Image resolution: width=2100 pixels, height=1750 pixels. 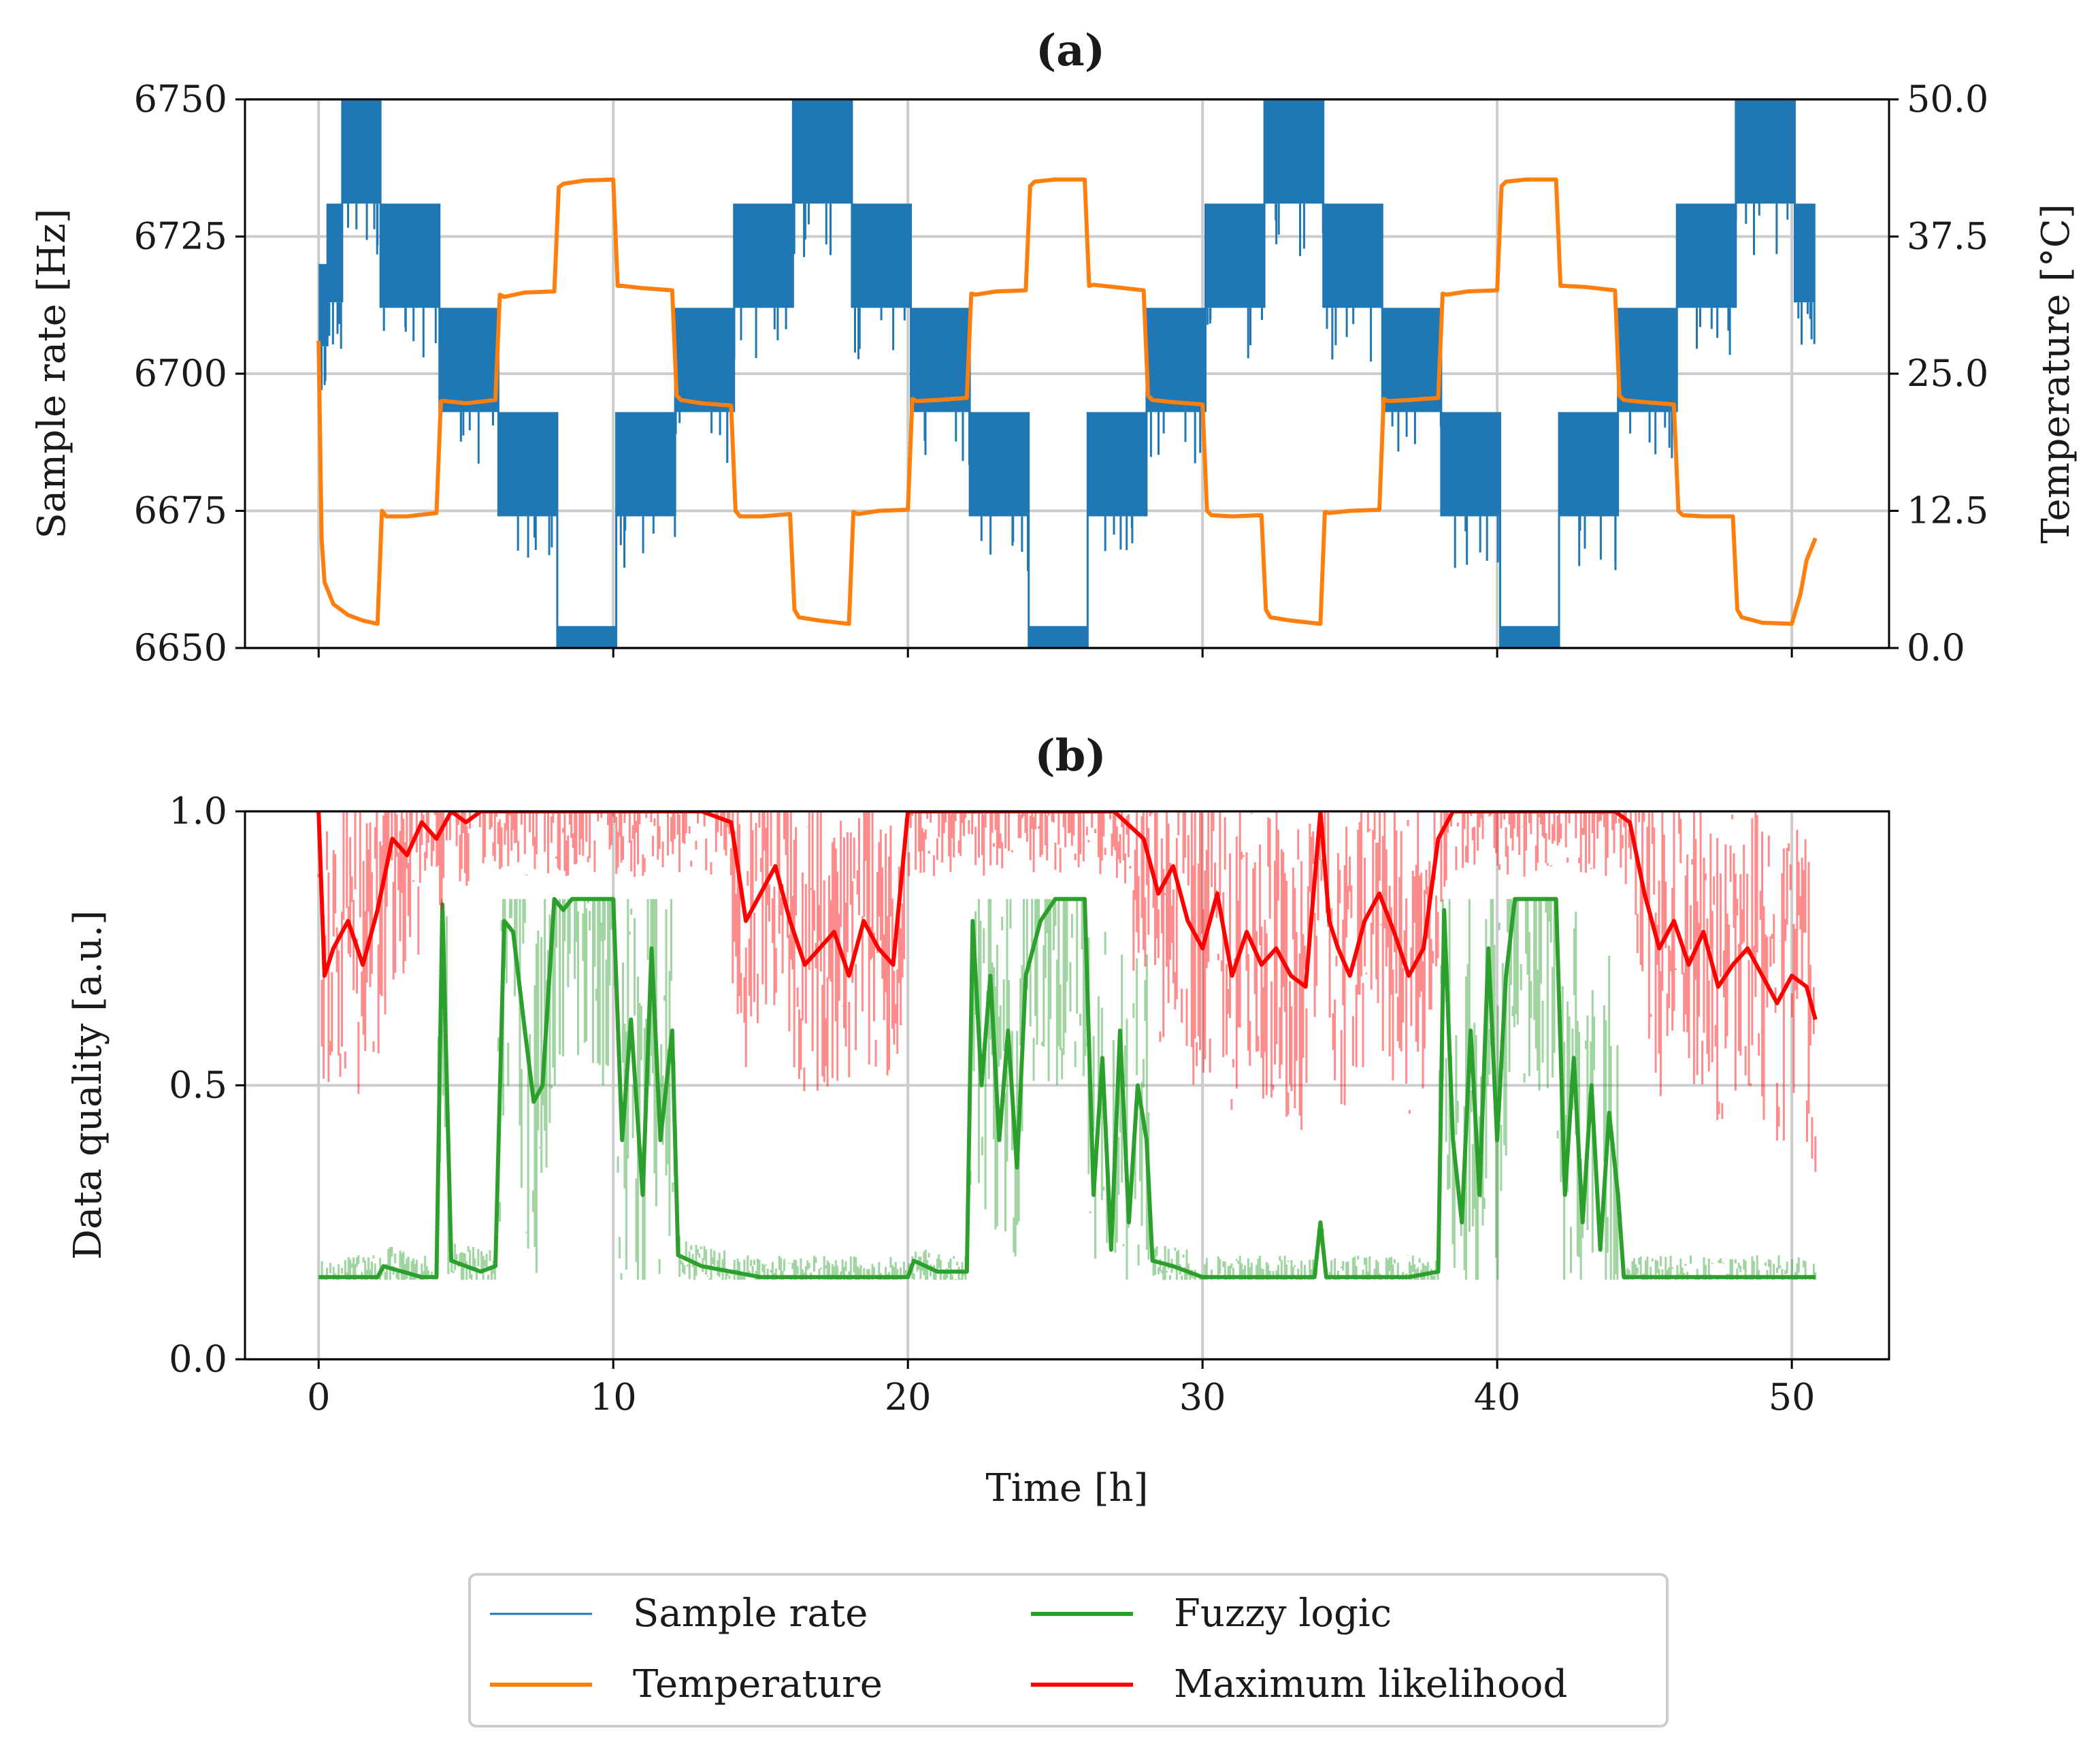 I want to click on panel-b-x-tick-label: 50, so click(x=1792, y=1397).